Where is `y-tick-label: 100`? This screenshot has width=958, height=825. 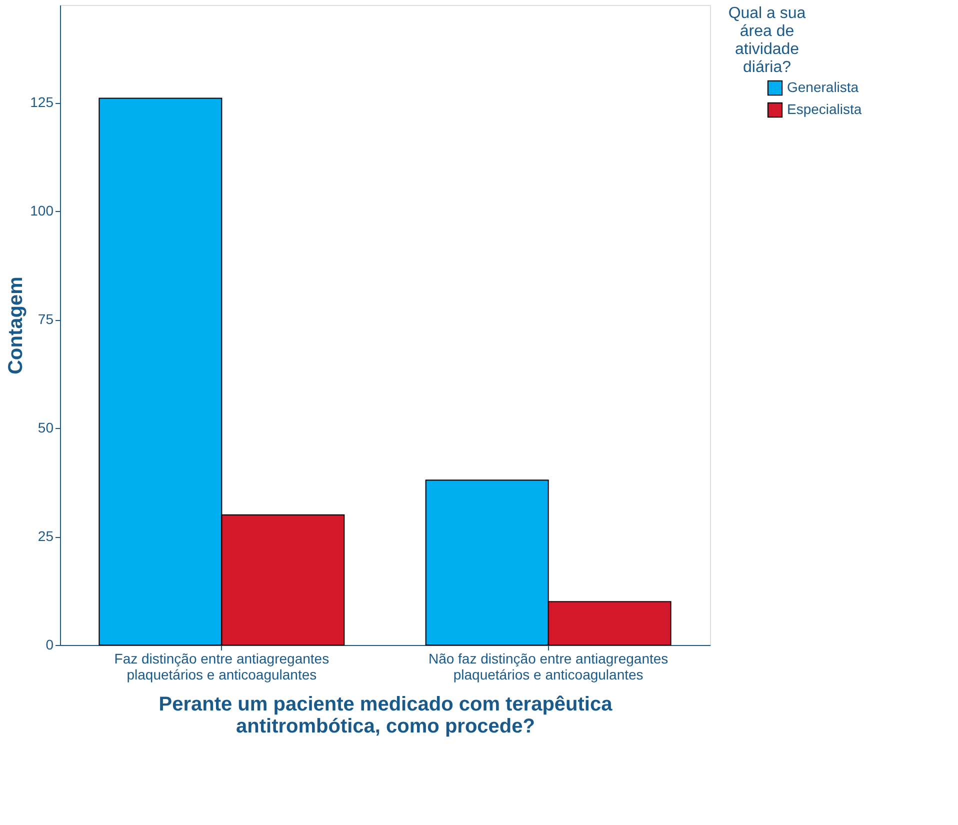
y-tick-label: 100 is located at coordinates (42, 210).